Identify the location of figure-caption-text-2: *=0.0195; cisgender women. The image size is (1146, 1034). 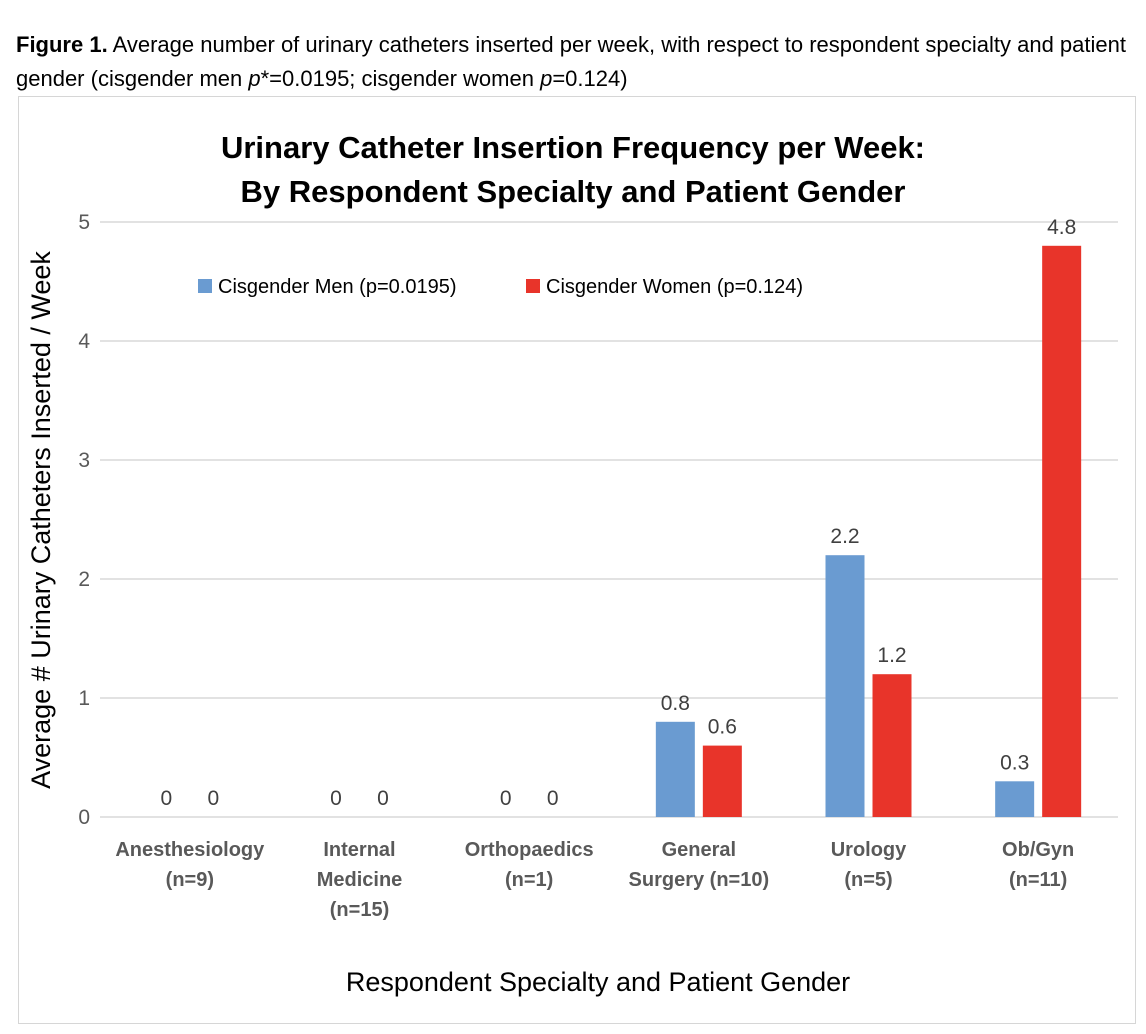
(400, 78).